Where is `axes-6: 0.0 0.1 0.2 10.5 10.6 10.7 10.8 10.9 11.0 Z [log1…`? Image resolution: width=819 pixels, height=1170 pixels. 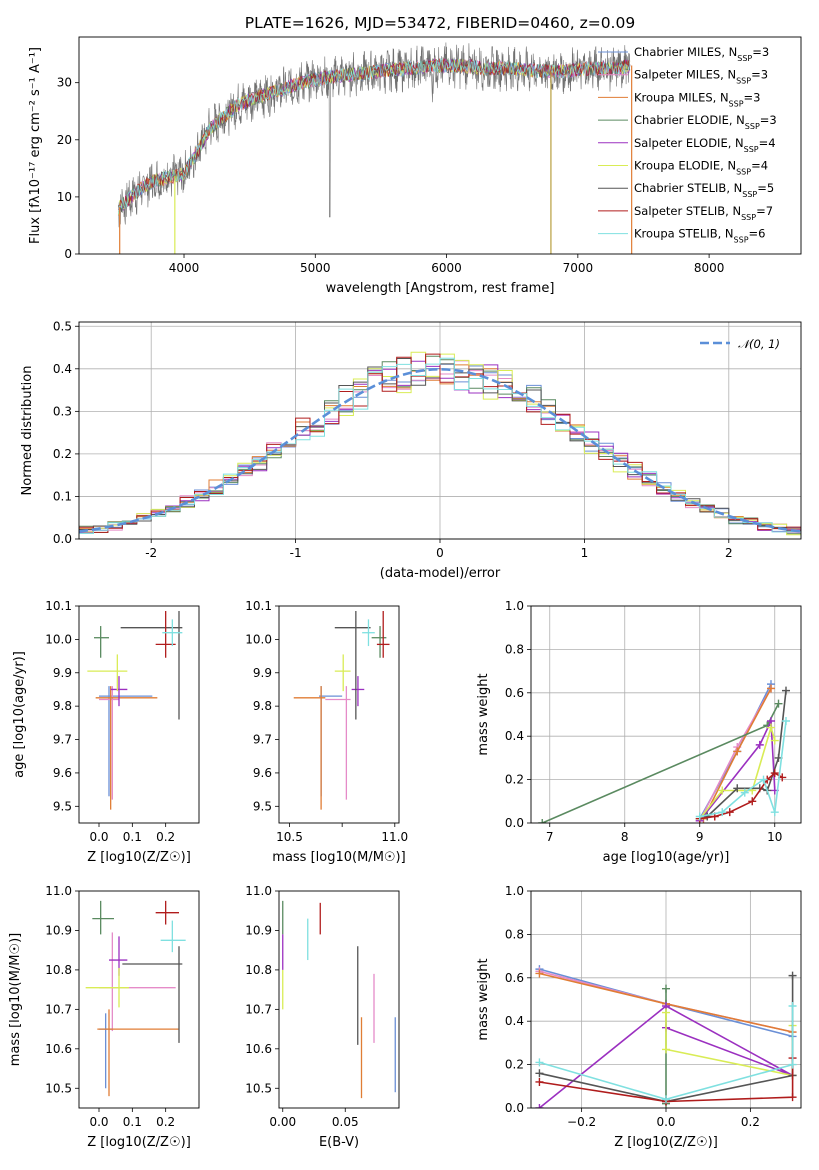 axes-6: 0.0 0.1 0.2 10.5 10.6 10.7 10.8 10.9 11.0 Z [log1… is located at coordinates (99, 1017).